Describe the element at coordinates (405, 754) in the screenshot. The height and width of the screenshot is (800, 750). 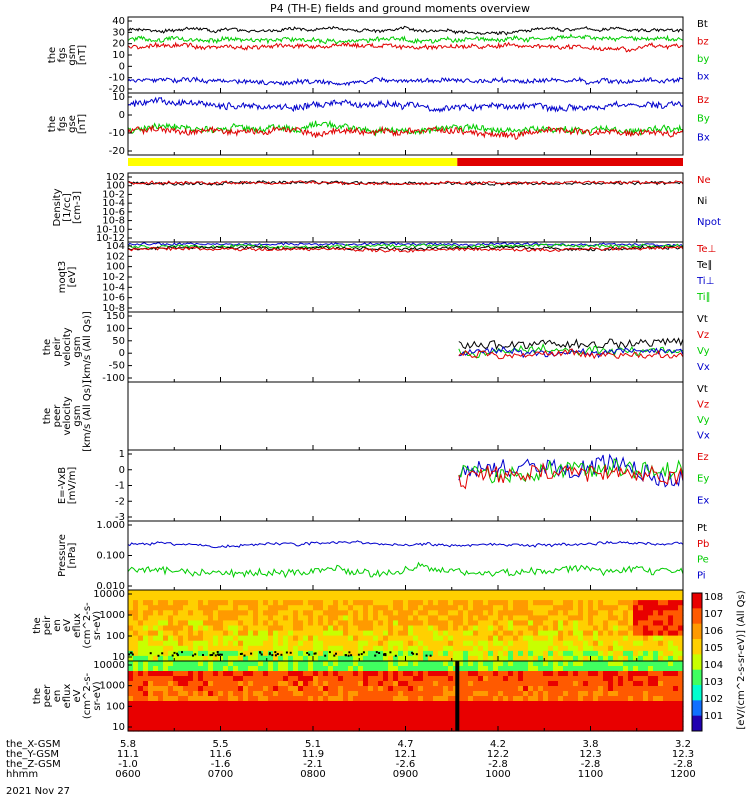
I see `footer-value: 12.1` at that location.